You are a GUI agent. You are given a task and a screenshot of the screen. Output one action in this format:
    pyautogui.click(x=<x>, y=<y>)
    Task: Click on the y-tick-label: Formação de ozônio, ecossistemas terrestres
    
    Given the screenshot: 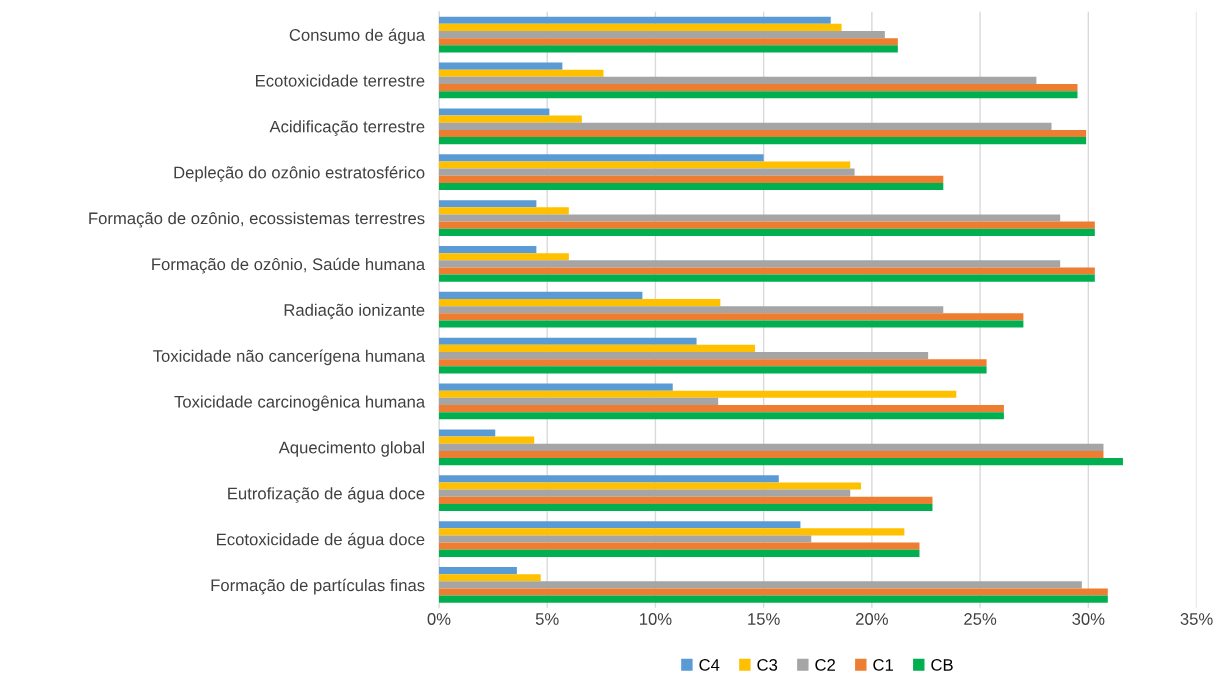 What is the action you would take?
    pyautogui.click(x=257, y=219)
    